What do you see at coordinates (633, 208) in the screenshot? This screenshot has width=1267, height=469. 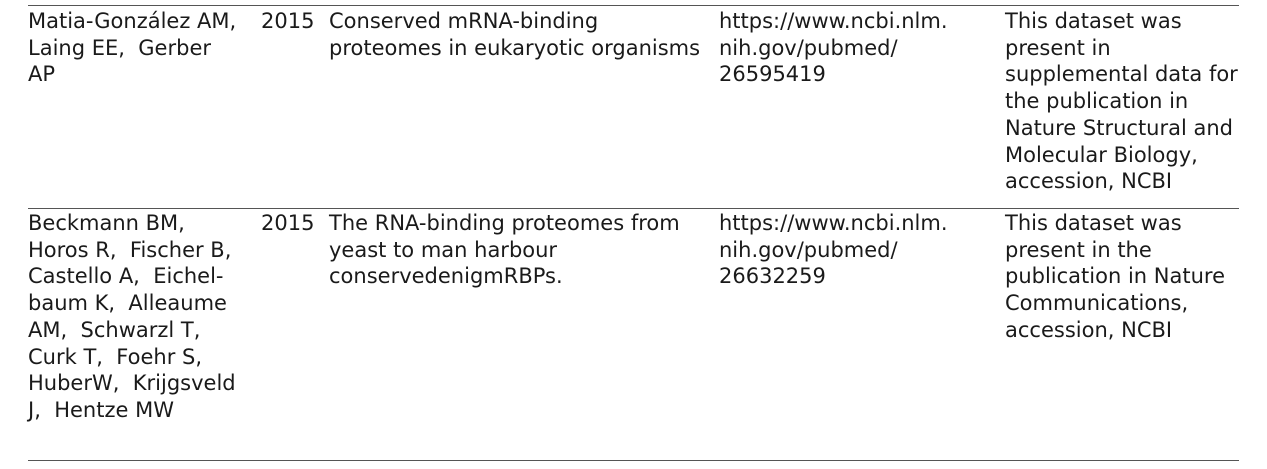 I see `row-divider` at bounding box center [633, 208].